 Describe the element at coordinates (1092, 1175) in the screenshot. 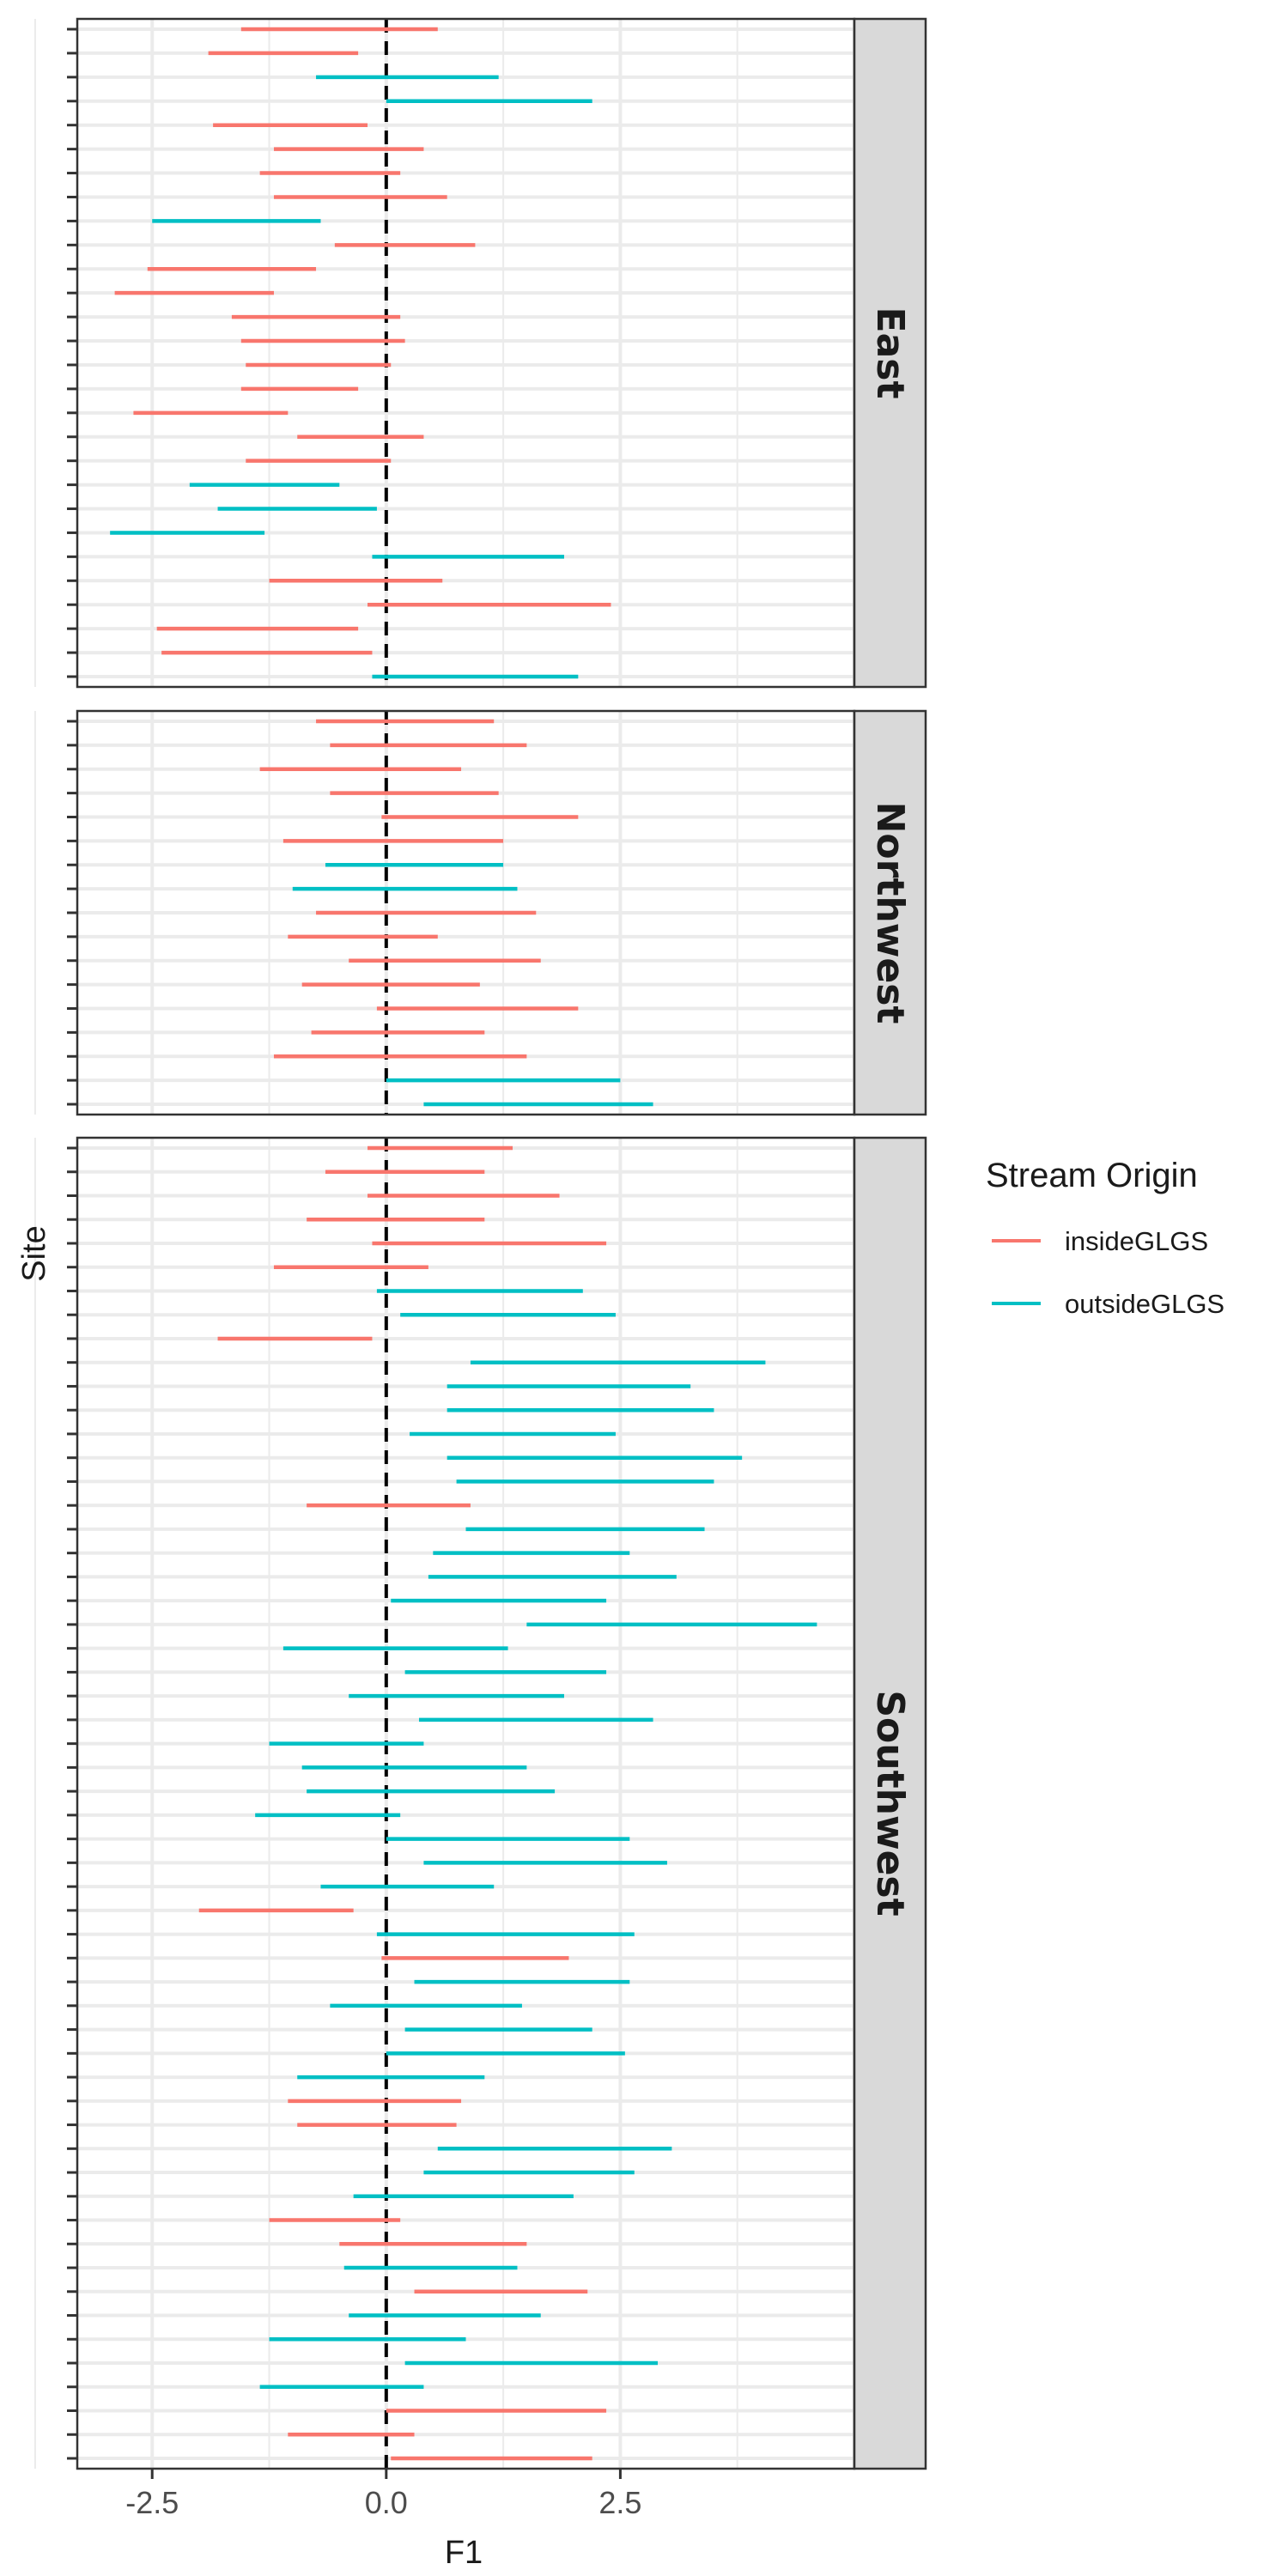

I see `legend-title: Stream Origin` at that location.